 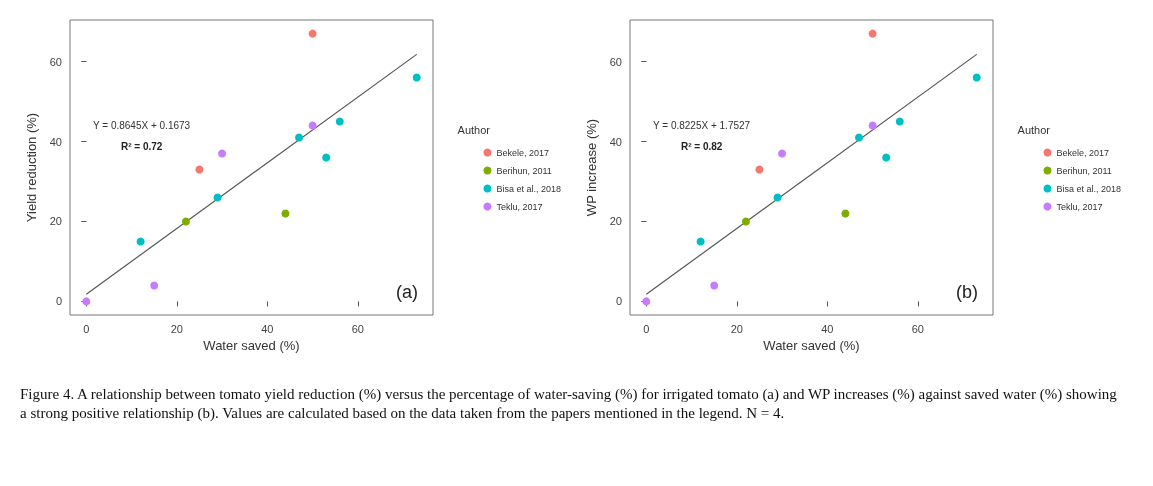 What do you see at coordinates (31, 167) in the screenshot?
I see `y-axis-title: Yield reduction (%)` at bounding box center [31, 167].